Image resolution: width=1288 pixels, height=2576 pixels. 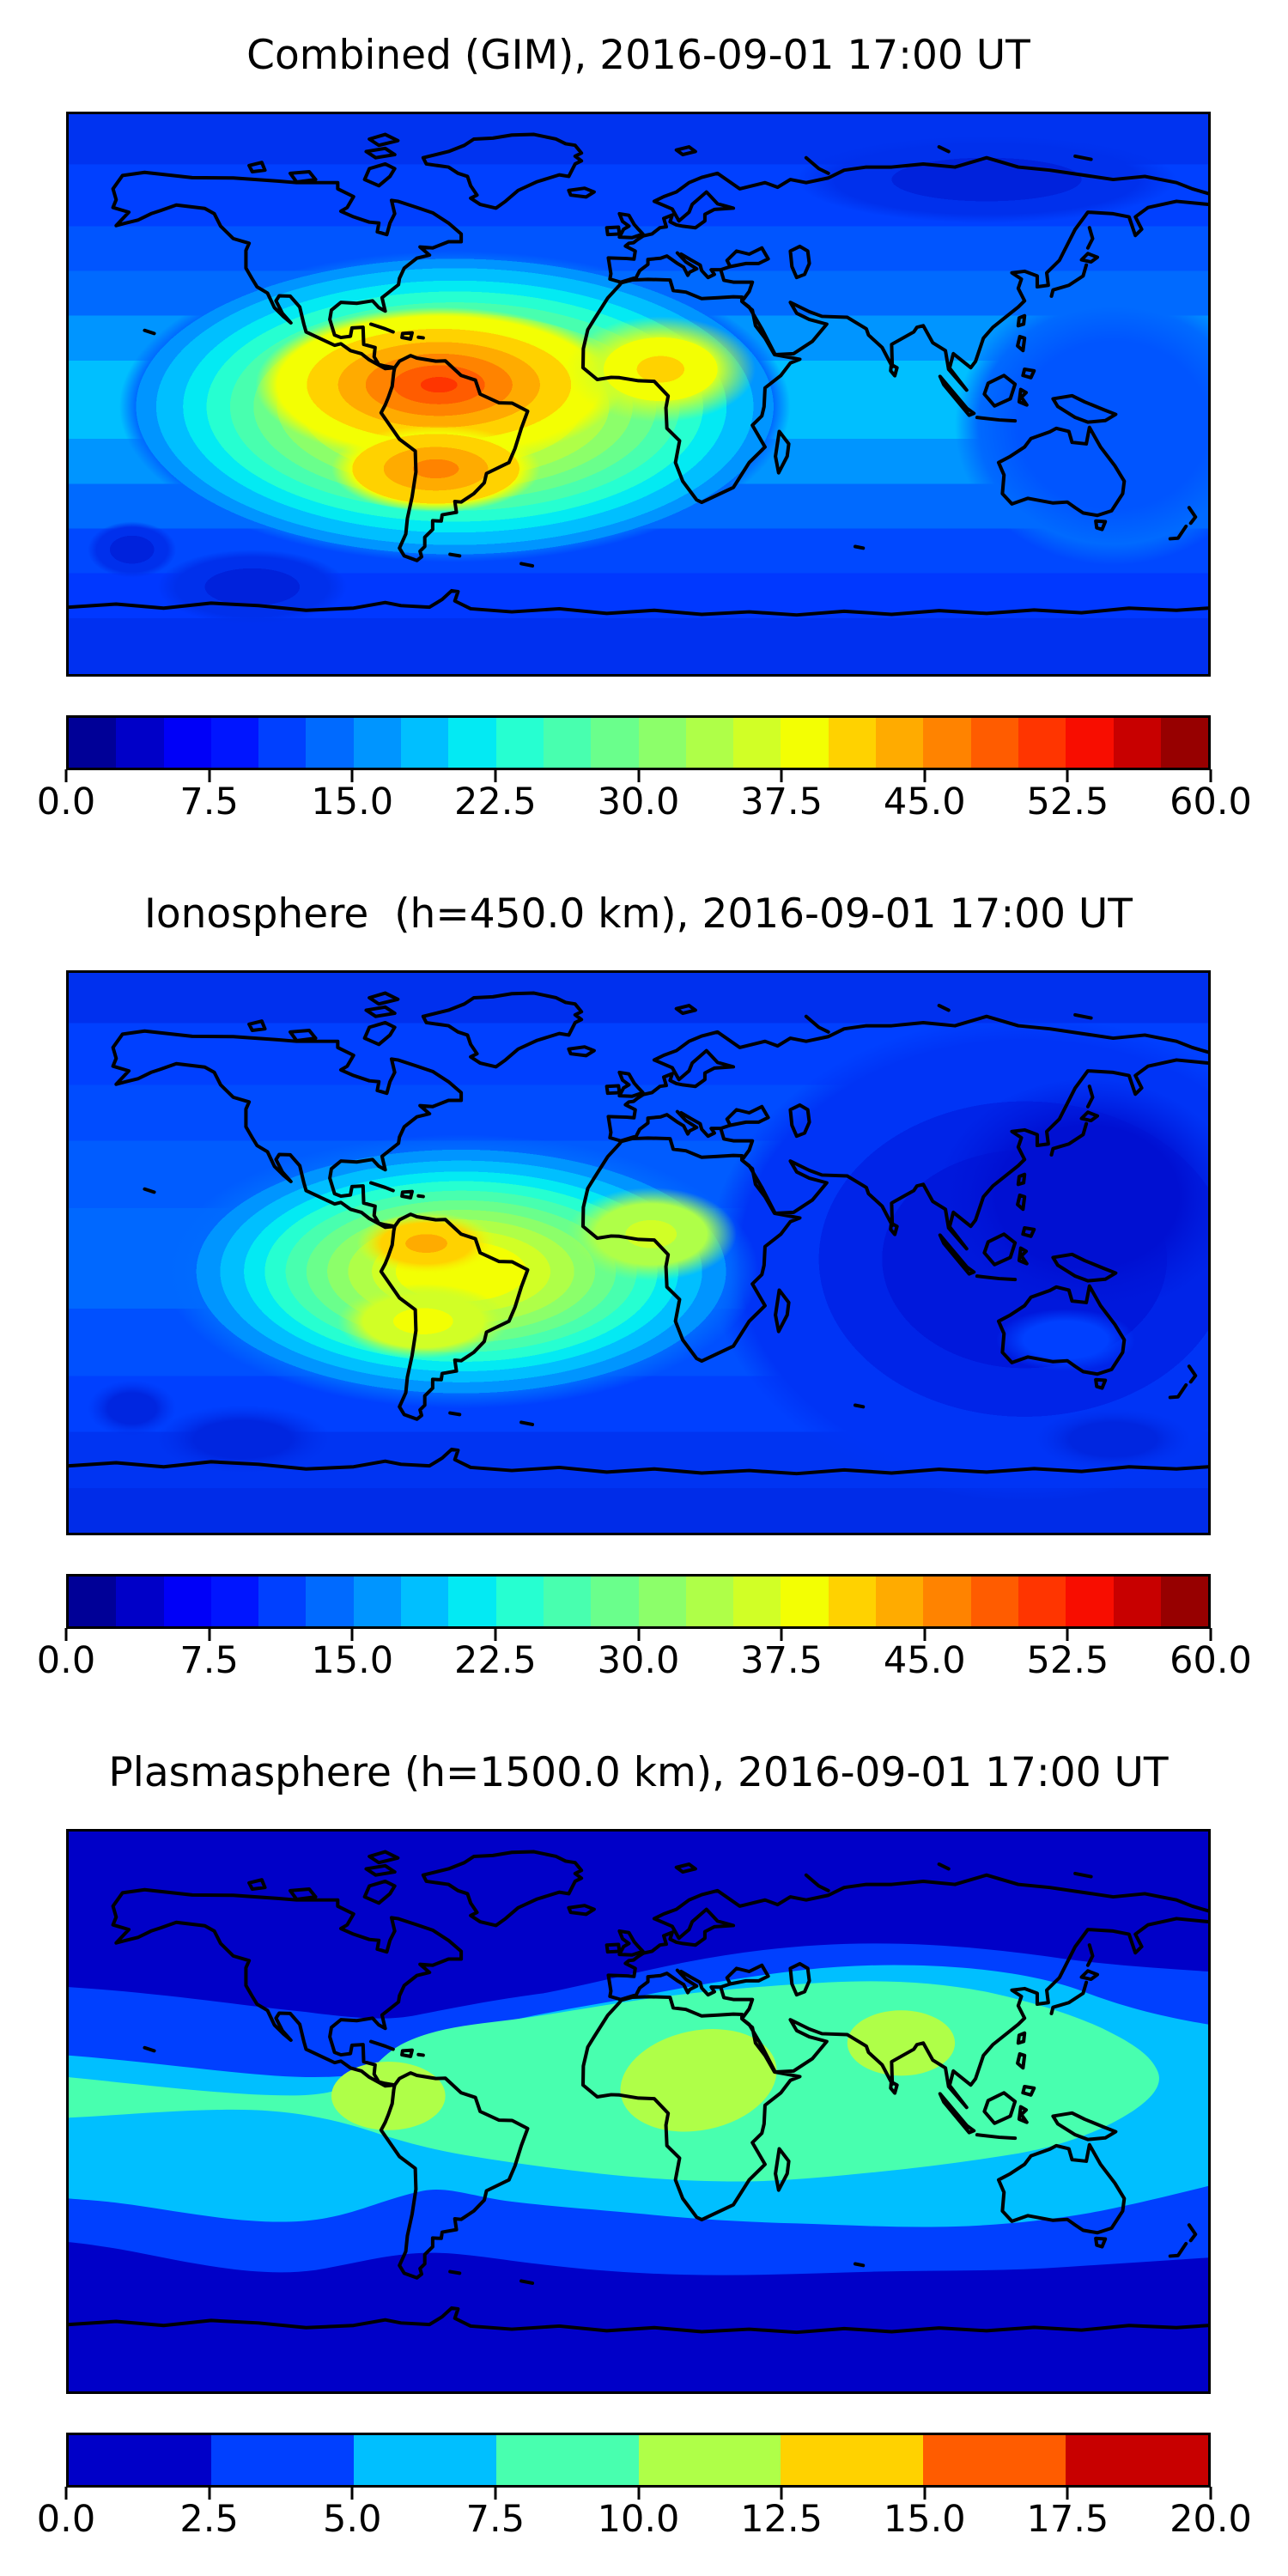 What do you see at coordinates (781, 2519) in the screenshot?
I see `colorbar-tick-label: 12.5` at bounding box center [781, 2519].